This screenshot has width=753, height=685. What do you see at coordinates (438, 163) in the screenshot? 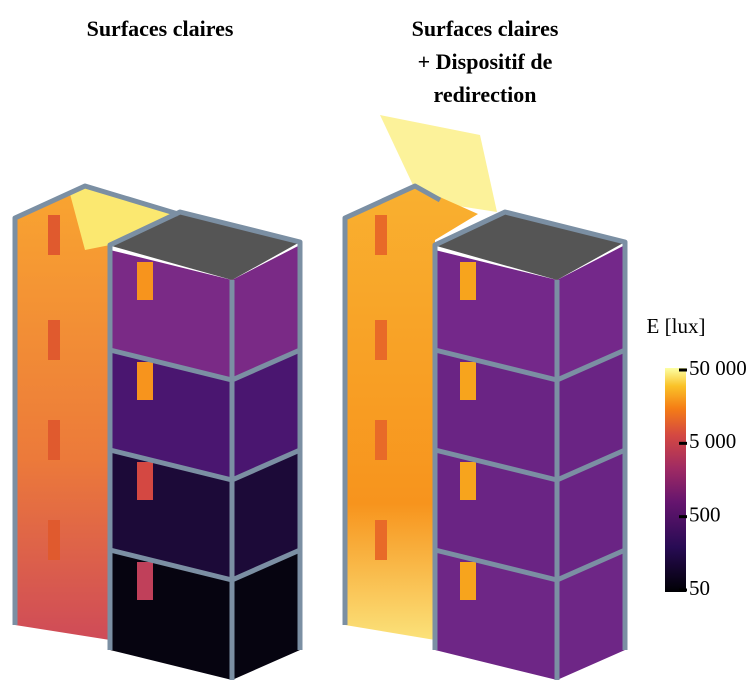
I see `redirection-device` at bounding box center [438, 163].